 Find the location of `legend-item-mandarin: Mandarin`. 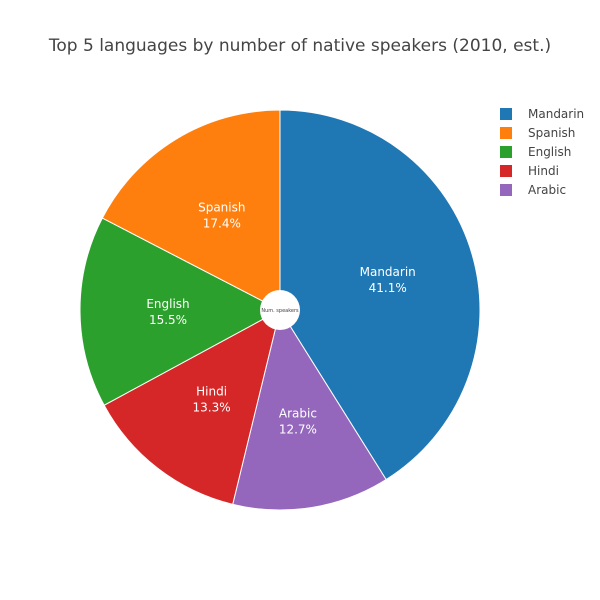

legend-item-mandarin: Mandarin is located at coordinates (542, 114).